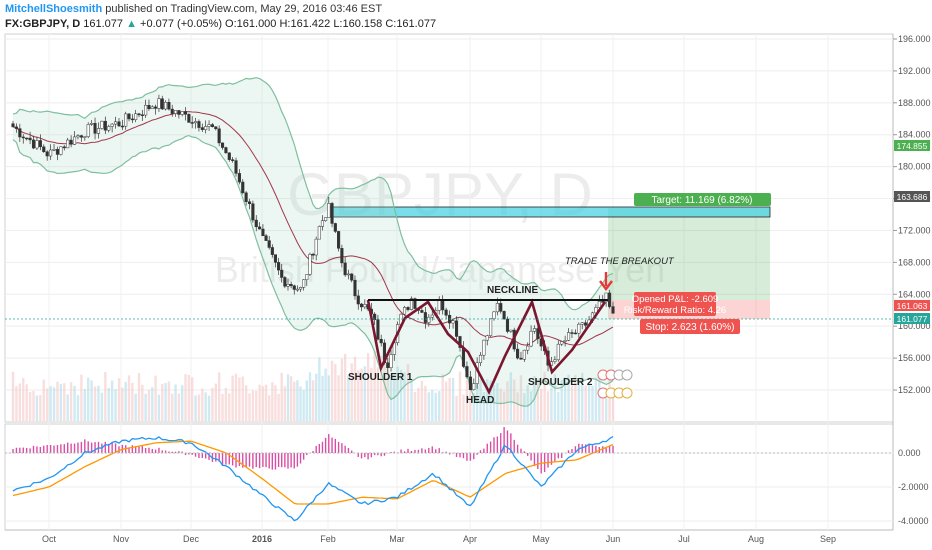 This screenshot has width=932, height=550. What do you see at coordinates (313, 386) in the screenshot?
I see `volume-bars` at bounding box center [313, 386].